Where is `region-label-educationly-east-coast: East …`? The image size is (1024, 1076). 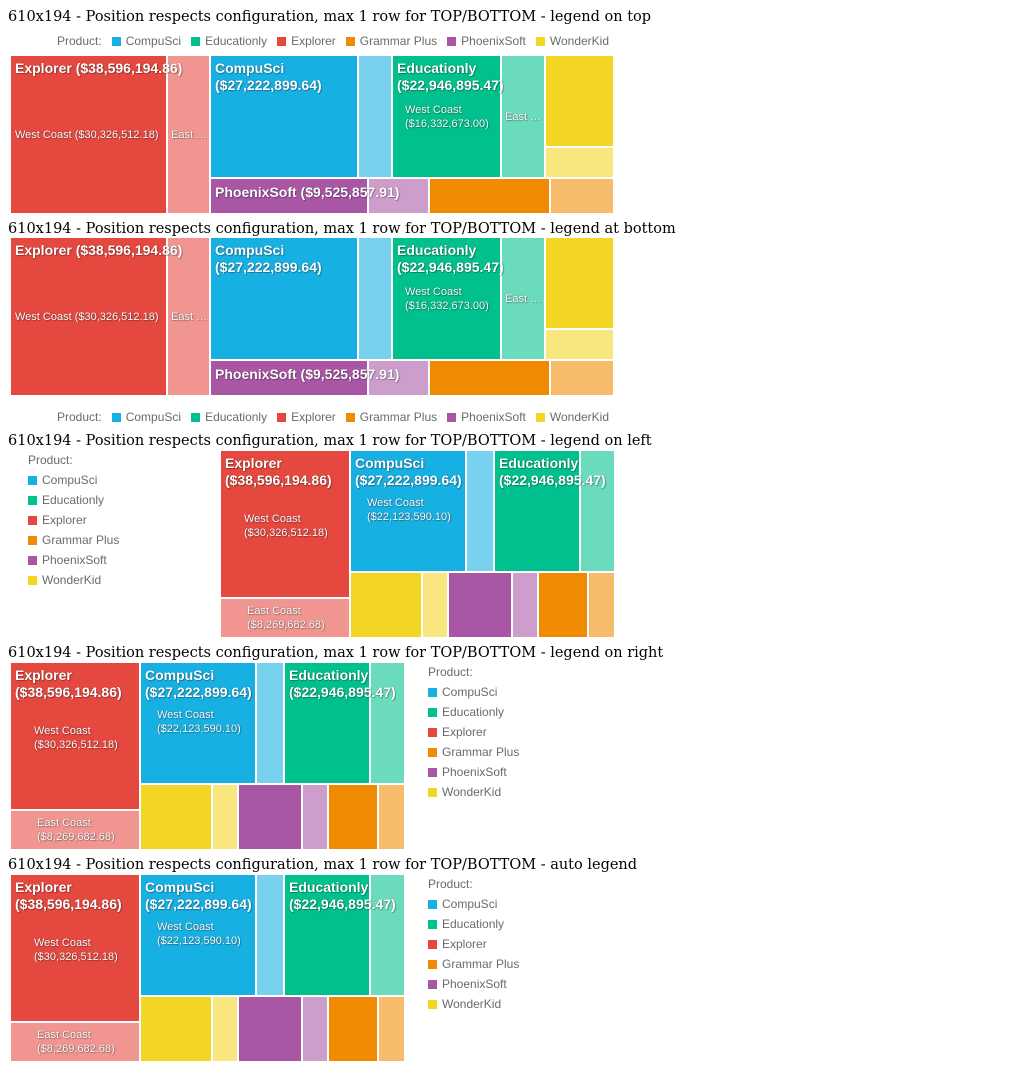
region-label-educationly-east-coast: East … is located at coordinates (523, 117).